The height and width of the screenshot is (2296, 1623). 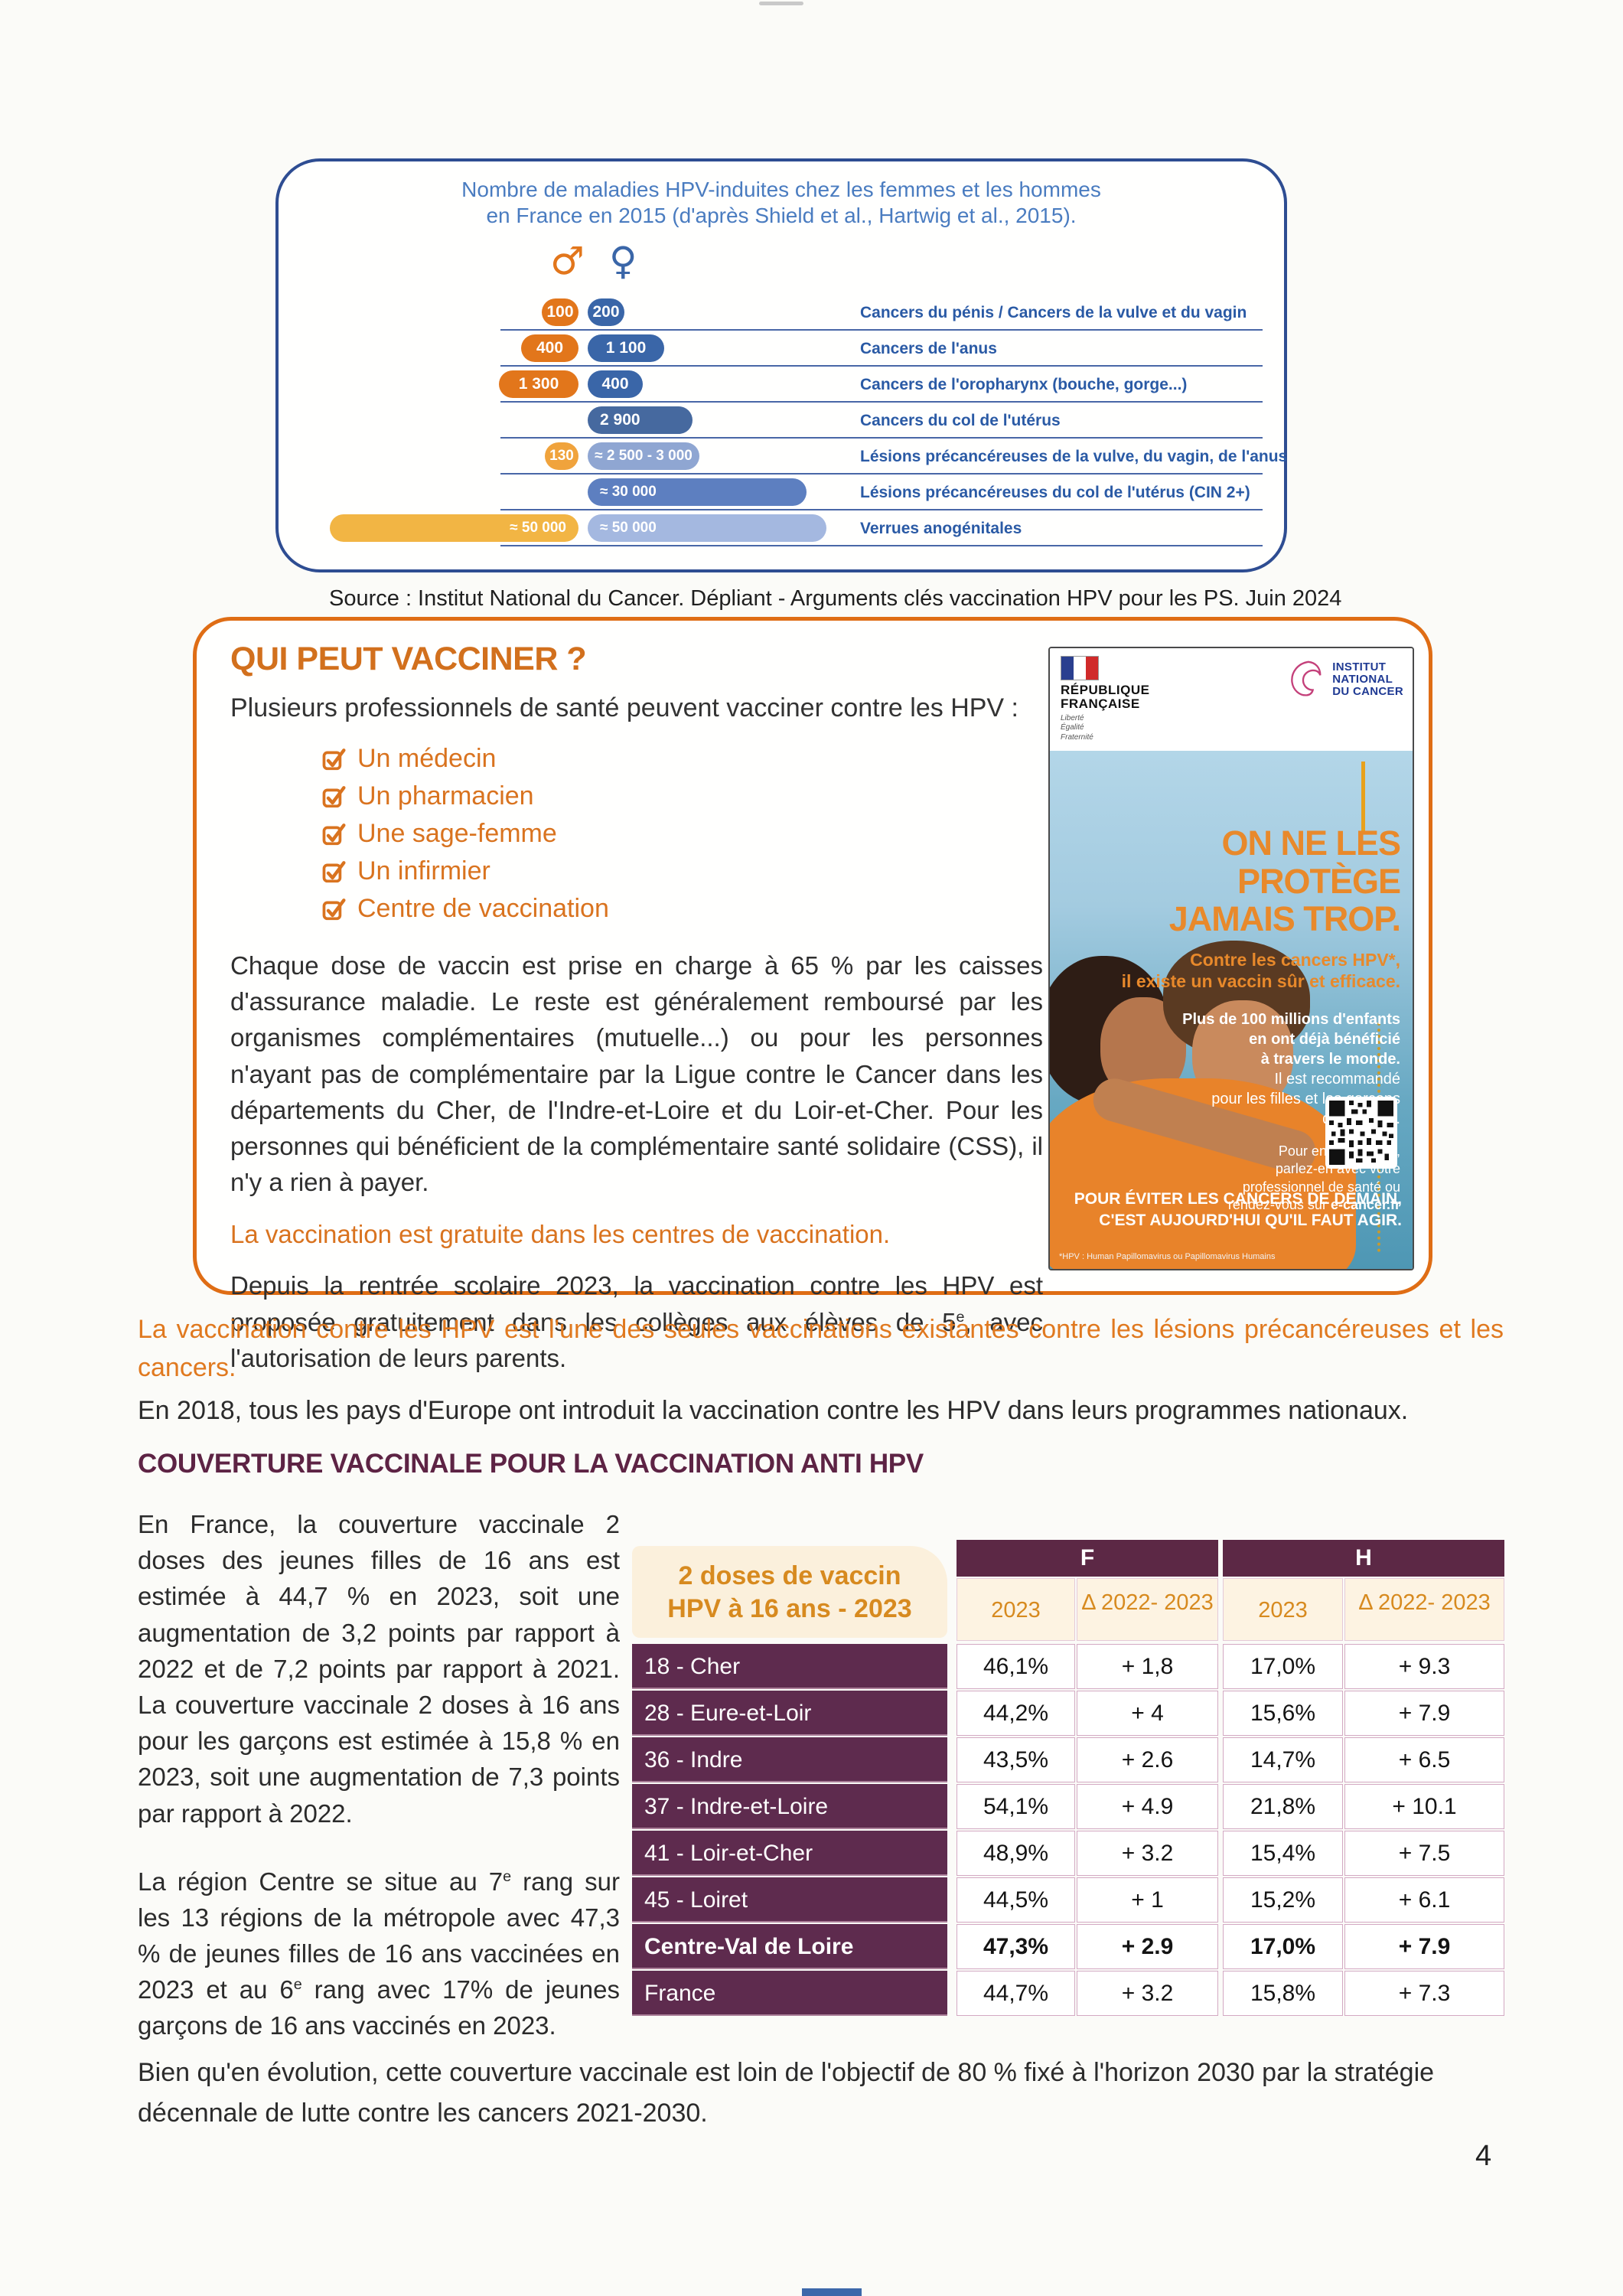 What do you see at coordinates (832, 2292) in the screenshot?
I see `scan-artifact-bottom` at bounding box center [832, 2292].